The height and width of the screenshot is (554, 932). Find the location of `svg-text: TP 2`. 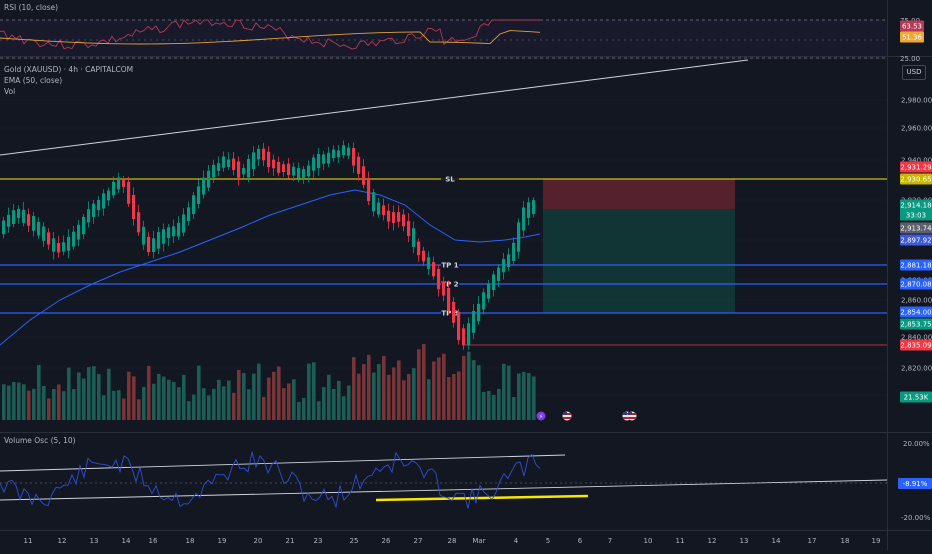

svg-text: TP 2 is located at coordinates (449, 285).